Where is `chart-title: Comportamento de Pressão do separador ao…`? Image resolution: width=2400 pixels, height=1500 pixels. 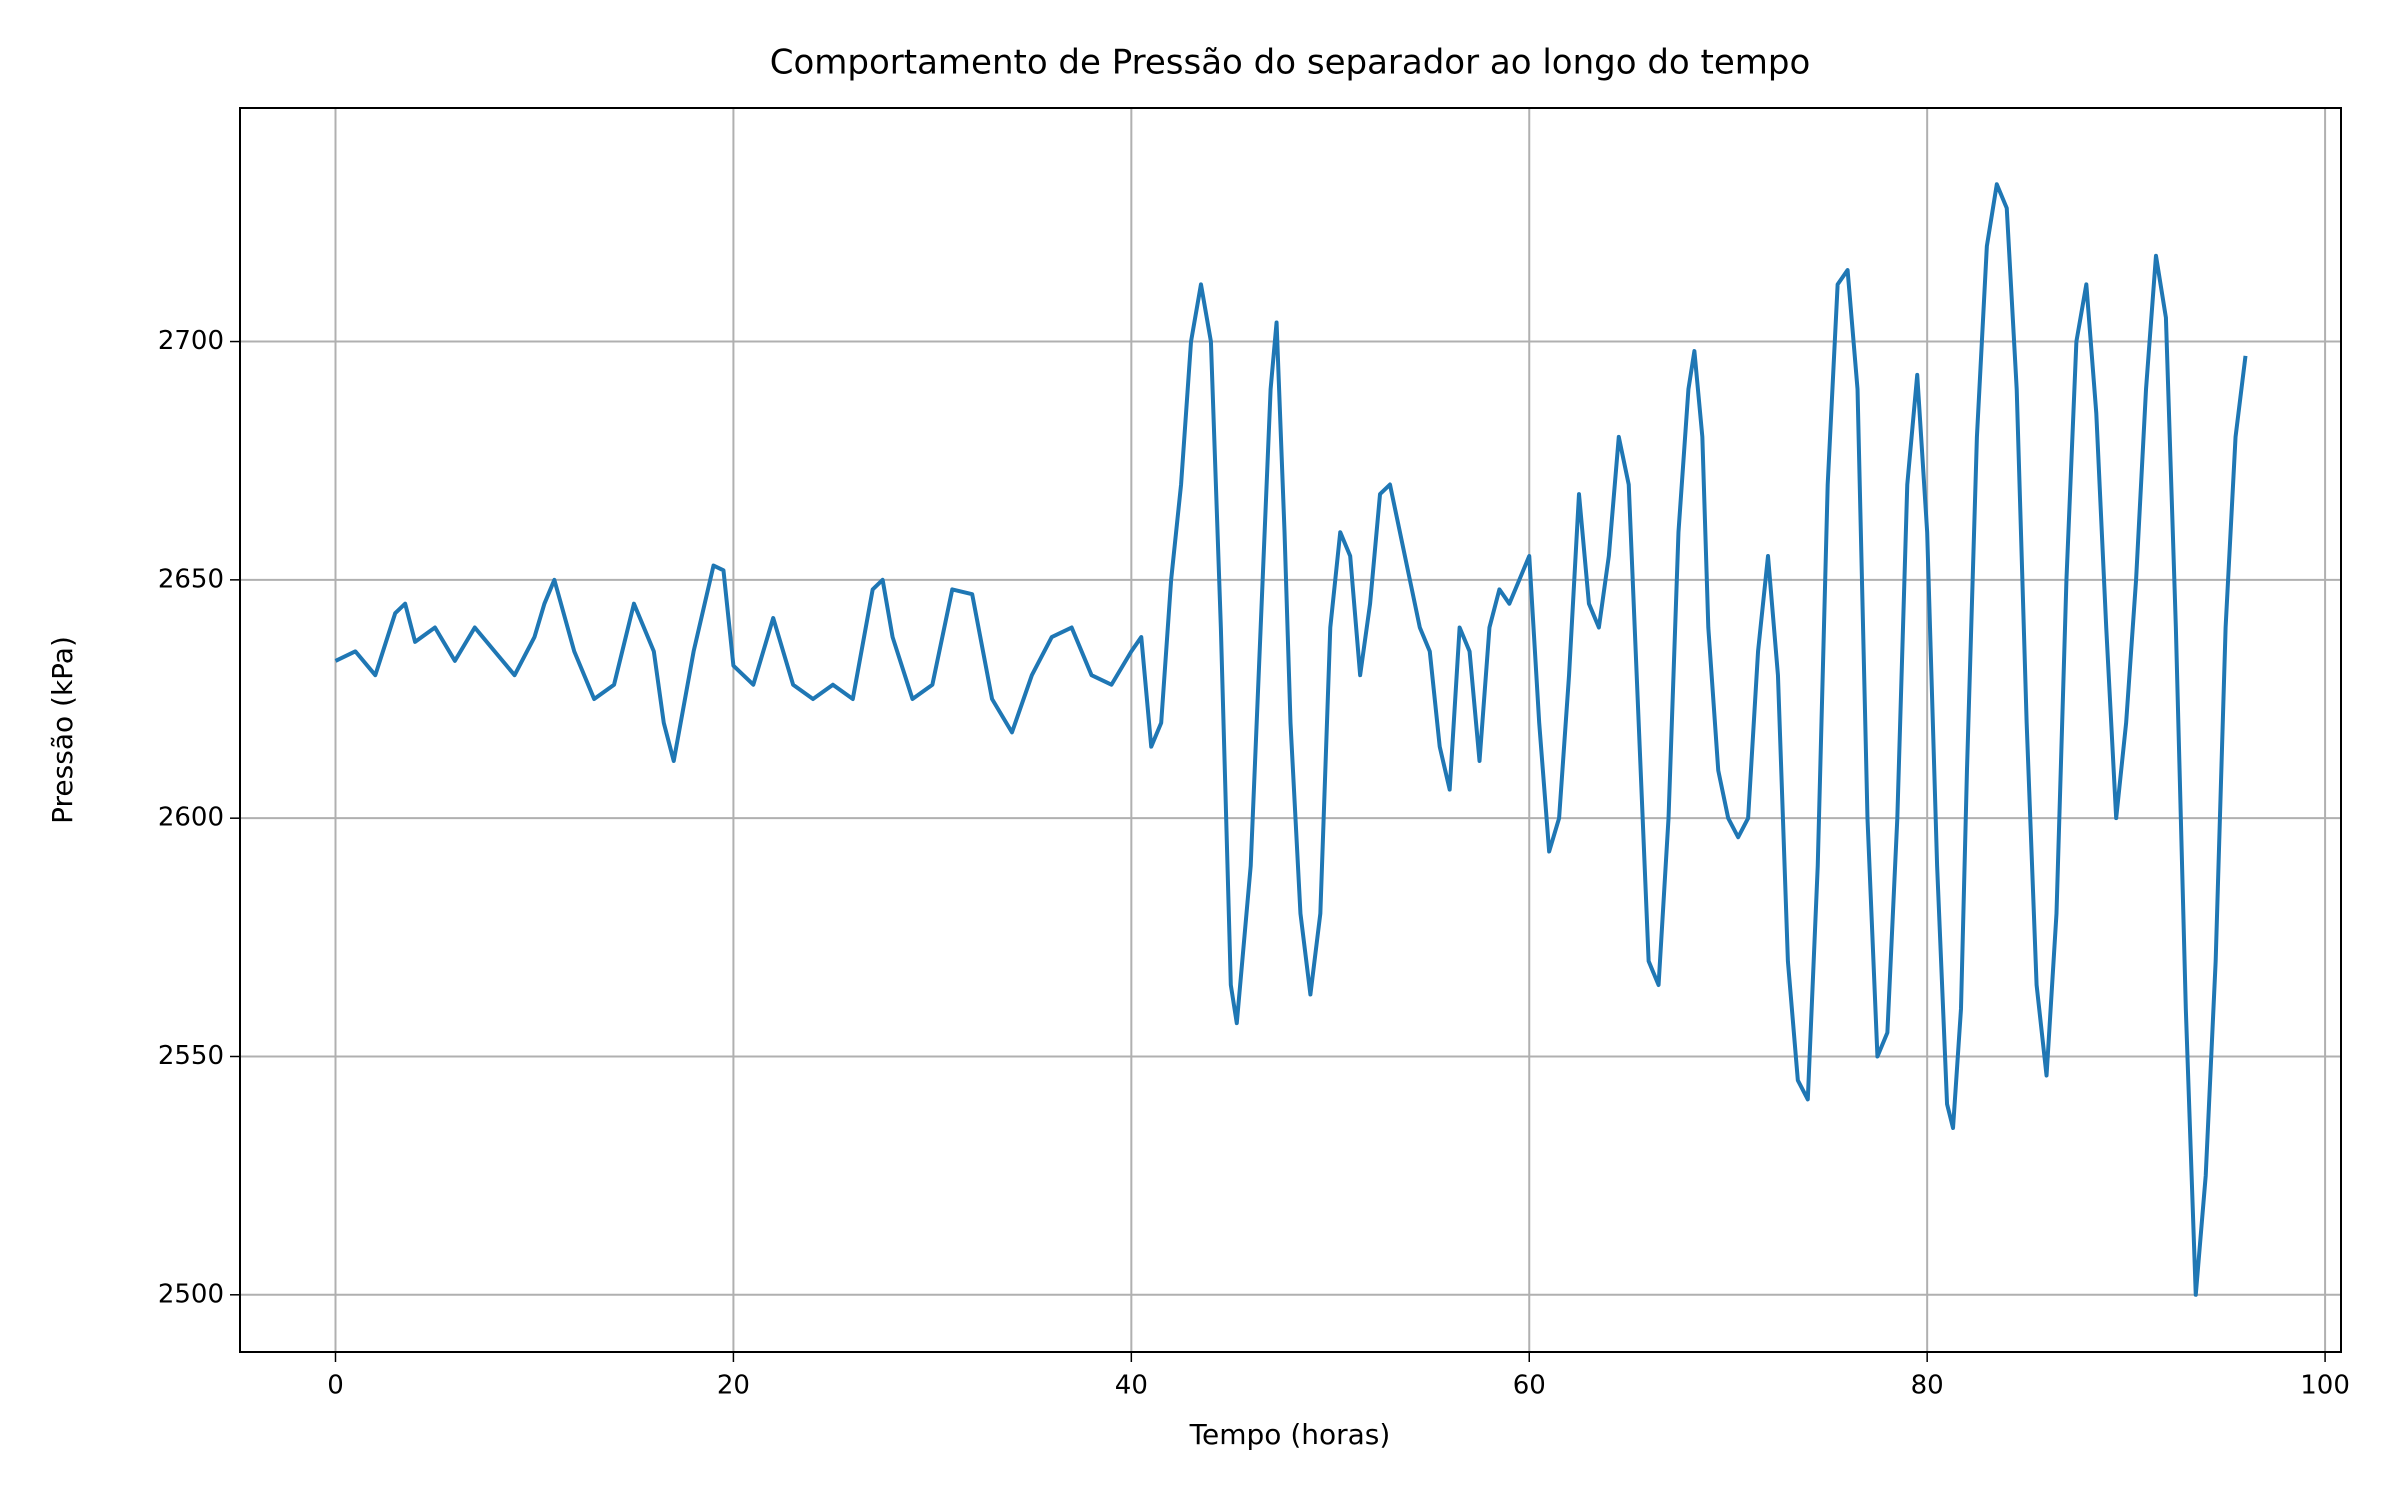 chart-title: Comportamento de Pressão do separador ao… is located at coordinates (1290, 63).